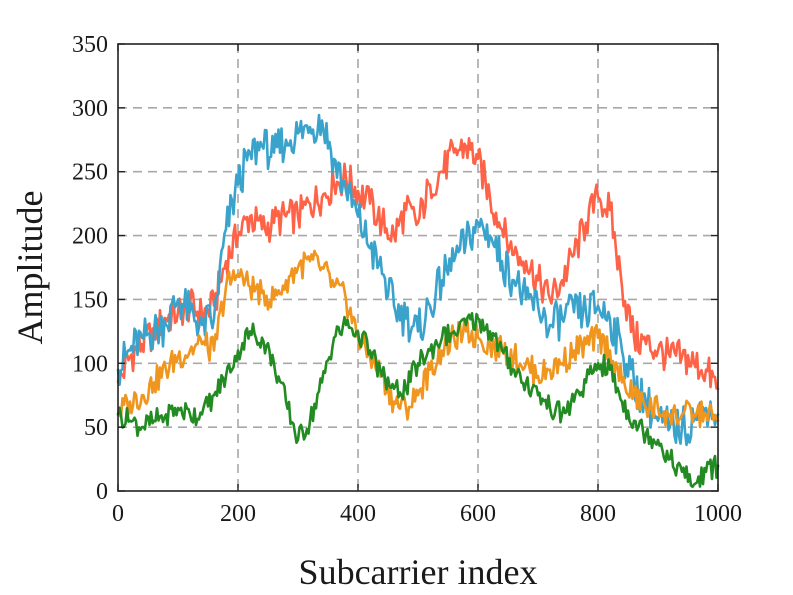  I want to click on x-tick-label: 0, so click(118, 514).